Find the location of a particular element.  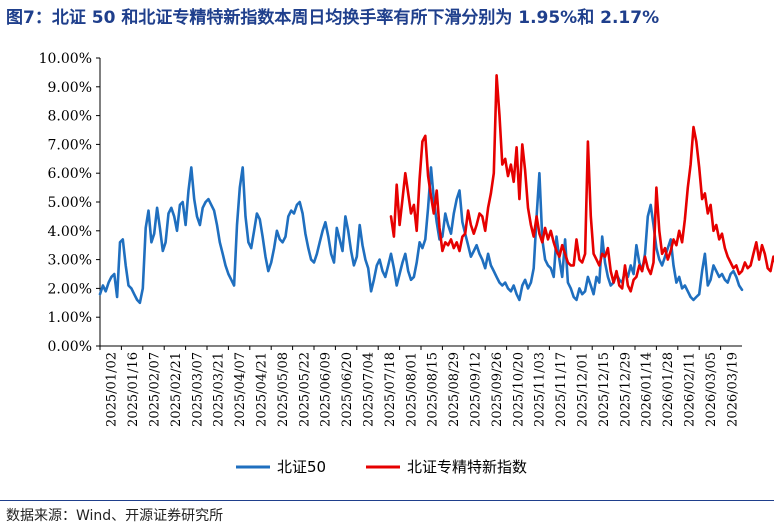

x-tick-label: 2025/01/16 is located at coordinates (133, 389).